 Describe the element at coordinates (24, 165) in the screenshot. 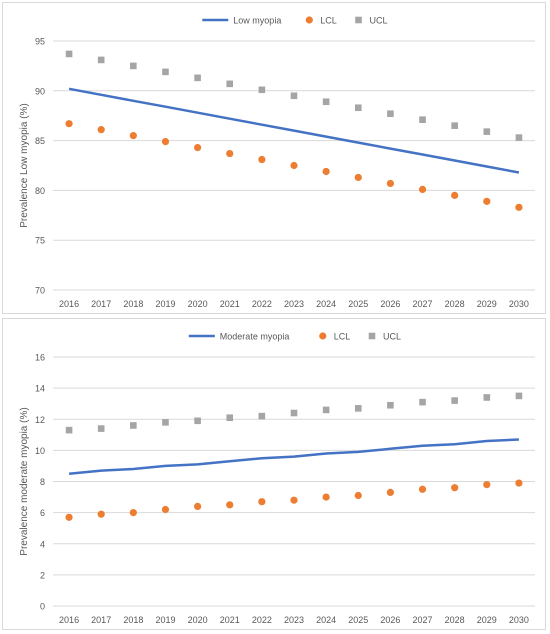

I see `y-axis-title: Prevalence Low myopia (%)` at that location.